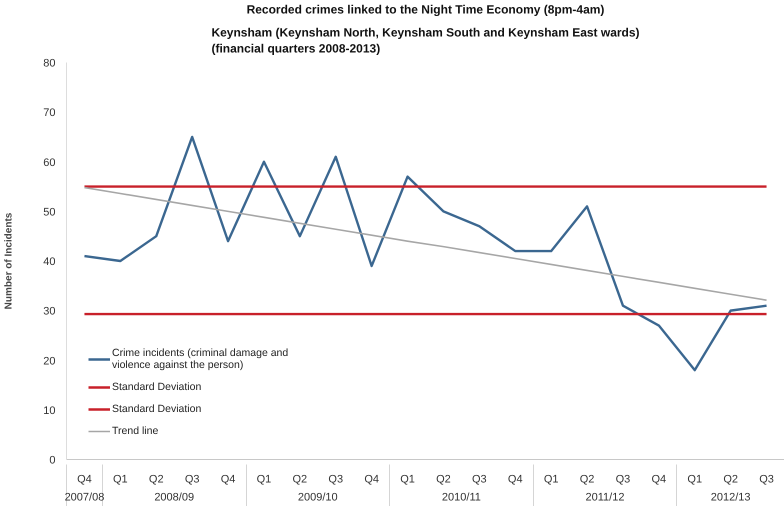 This screenshot has height=506, width=784. Describe the element at coordinates (49, 64) in the screenshot. I see `y-tick-label: 80` at that location.